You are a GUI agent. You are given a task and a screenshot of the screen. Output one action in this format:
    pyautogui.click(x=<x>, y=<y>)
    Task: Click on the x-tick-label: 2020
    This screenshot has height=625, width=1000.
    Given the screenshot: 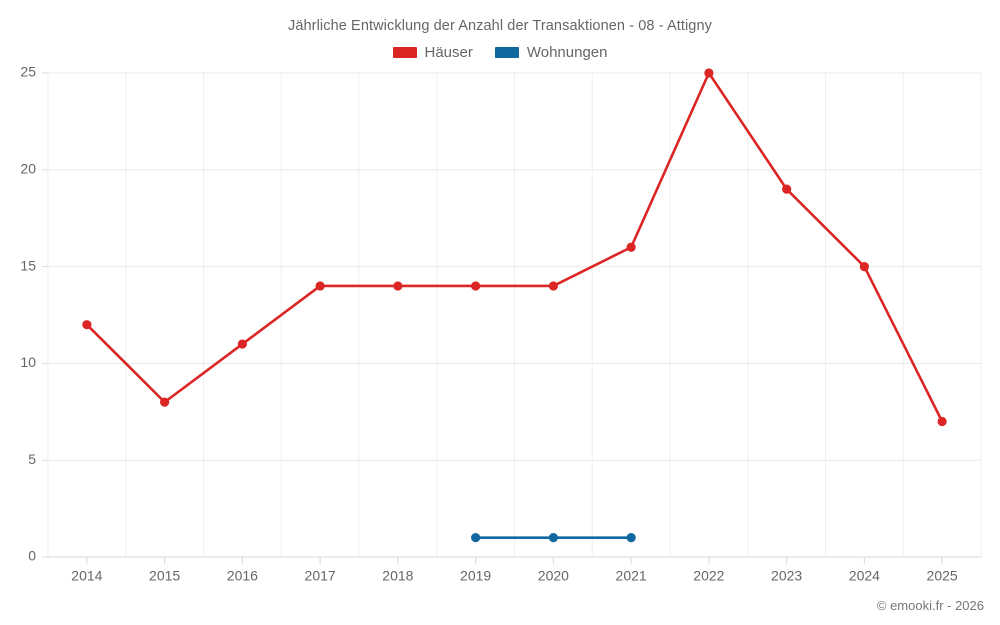 What is the action you would take?
    pyautogui.click(x=553, y=575)
    